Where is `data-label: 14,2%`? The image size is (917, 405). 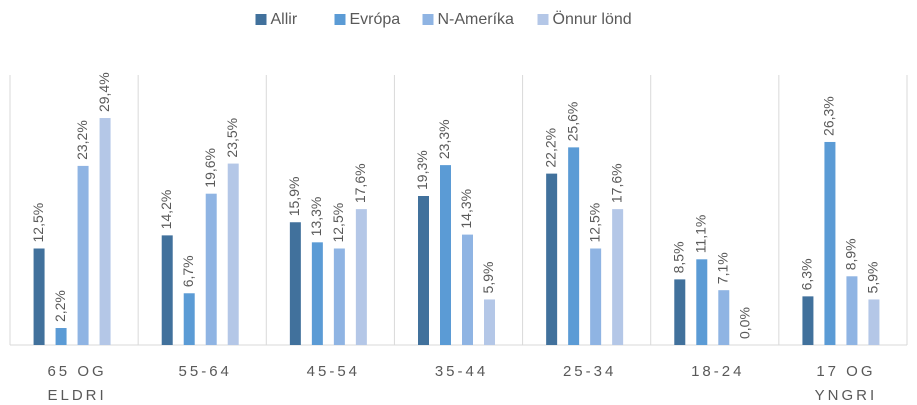
data-label: 14,2% is located at coordinates (166, 210).